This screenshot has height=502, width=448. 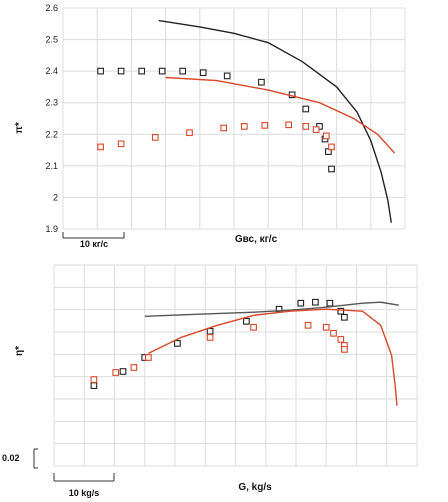 I want to click on chart-eta-value-scale-label: 0.02, so click(x=11, y=458).